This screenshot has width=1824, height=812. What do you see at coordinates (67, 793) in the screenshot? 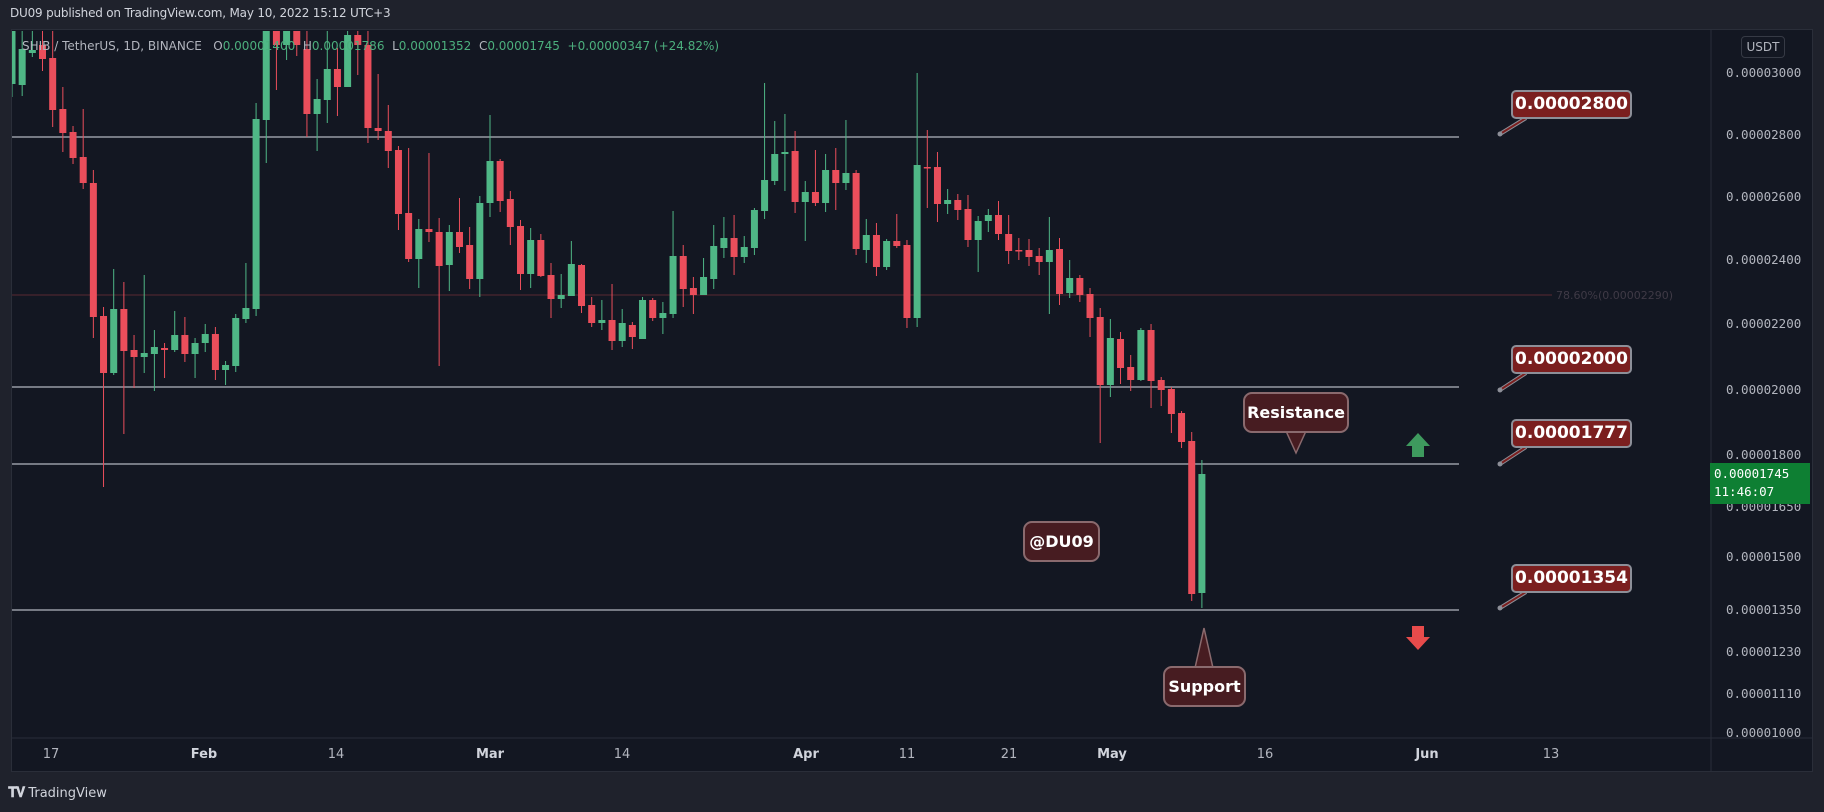
I see `brand-name: TradingView` at bounding box center [67, 793].